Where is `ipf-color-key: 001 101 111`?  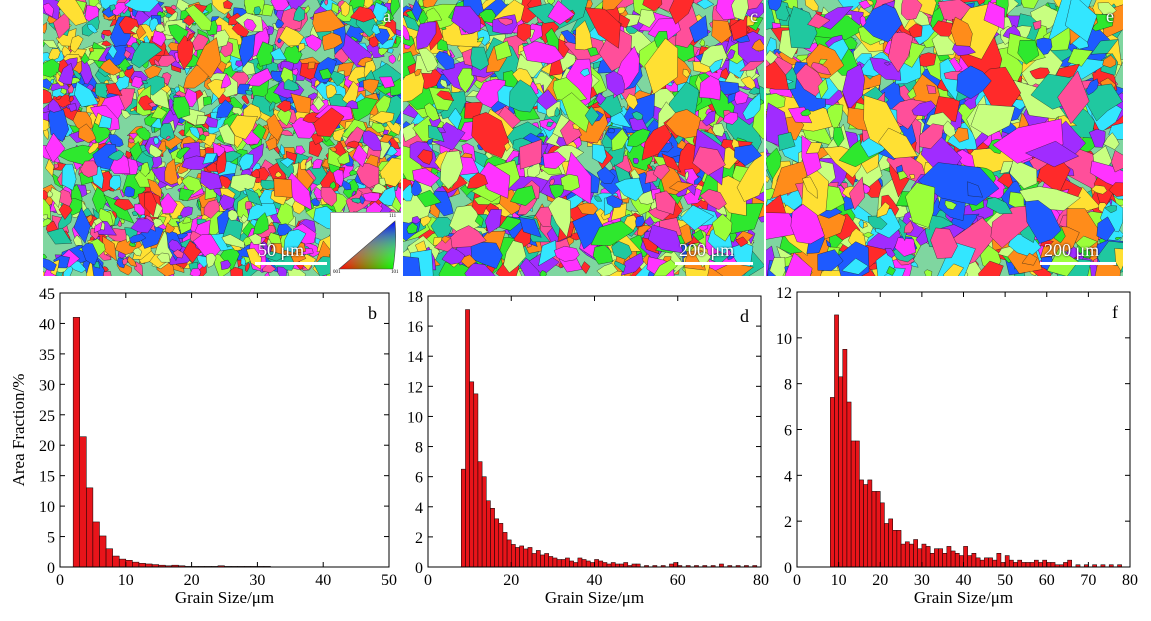
ipf-color-key: 001 101 111 is located at coordinates (365, 244).